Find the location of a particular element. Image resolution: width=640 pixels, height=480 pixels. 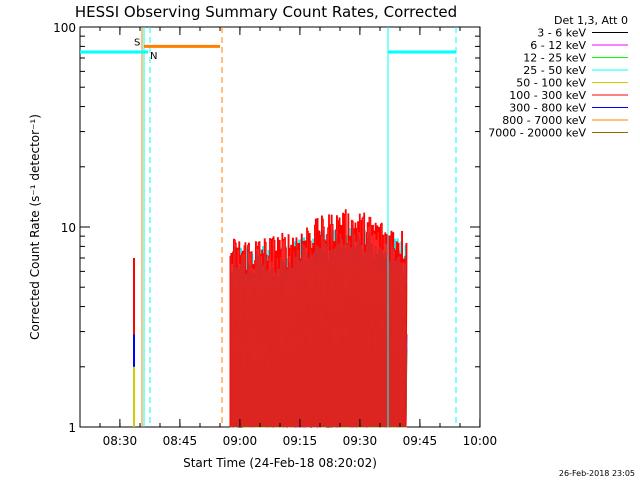

x-tick-label: 09:30 is located at coordinates (360, 441).